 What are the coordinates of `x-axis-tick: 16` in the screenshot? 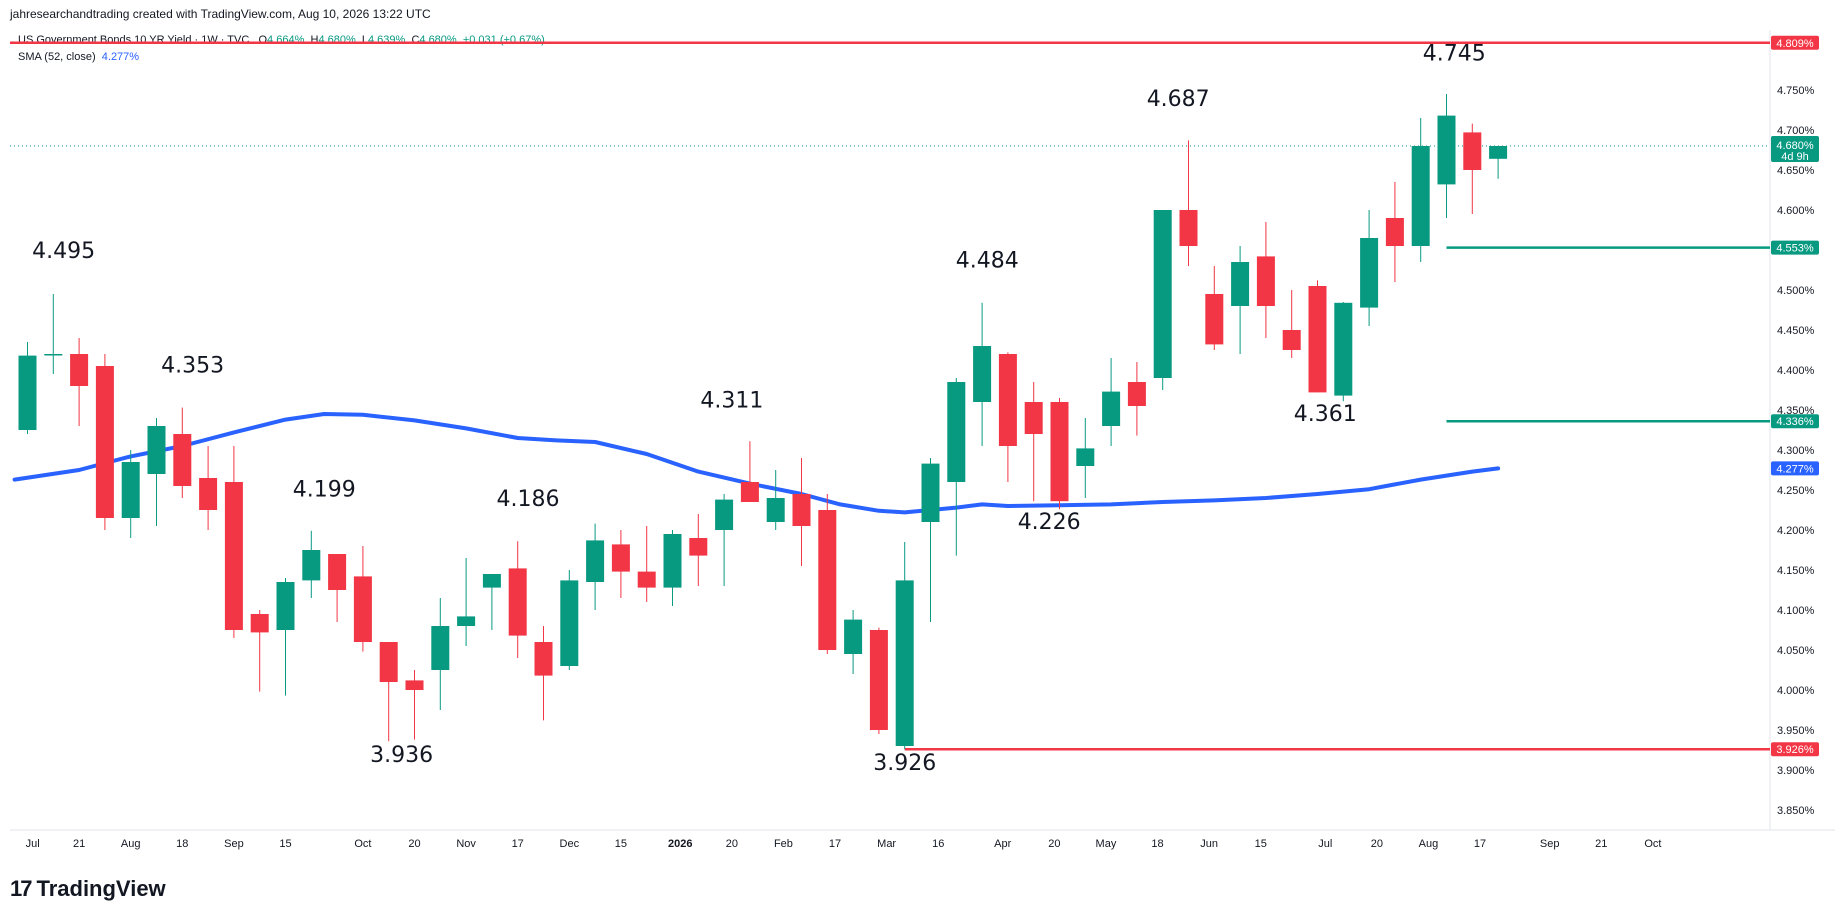 It's located at (938, 844).